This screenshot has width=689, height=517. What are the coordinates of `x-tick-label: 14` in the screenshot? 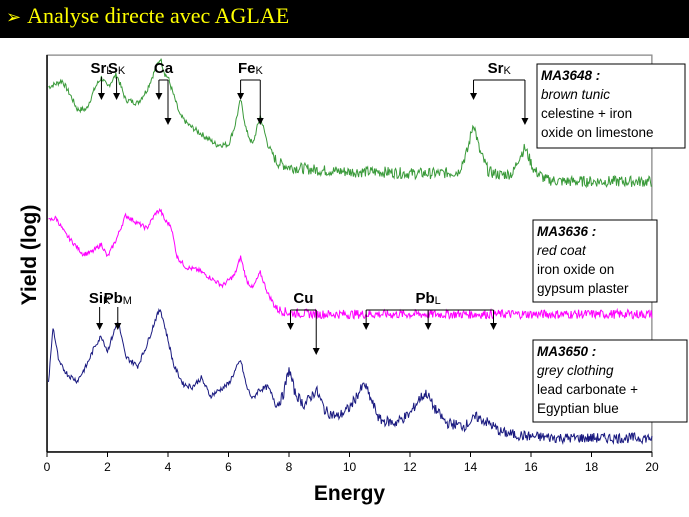 It's located at (471, 467).